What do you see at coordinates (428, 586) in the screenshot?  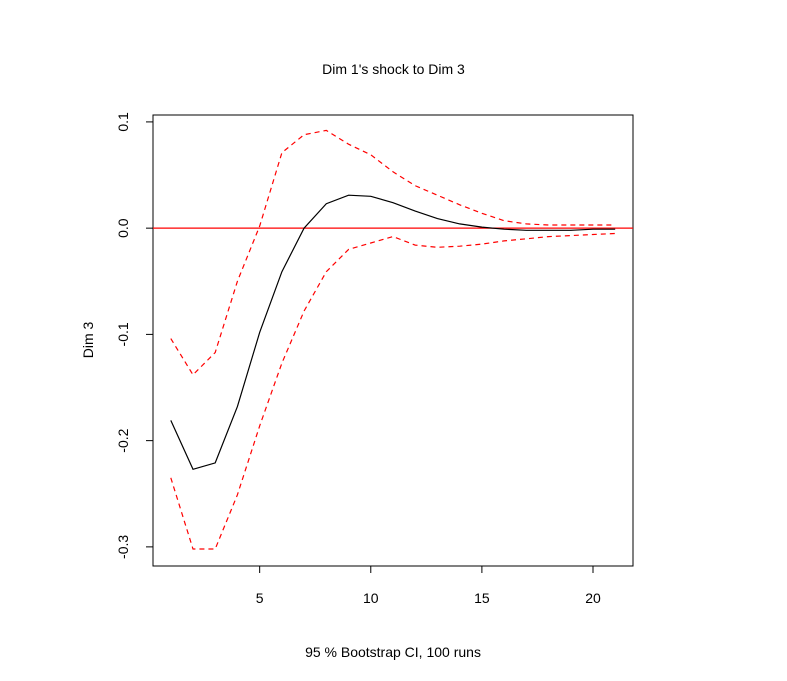 I see `x-axis: 5 10 15 20` at bounding box center [428, 586].